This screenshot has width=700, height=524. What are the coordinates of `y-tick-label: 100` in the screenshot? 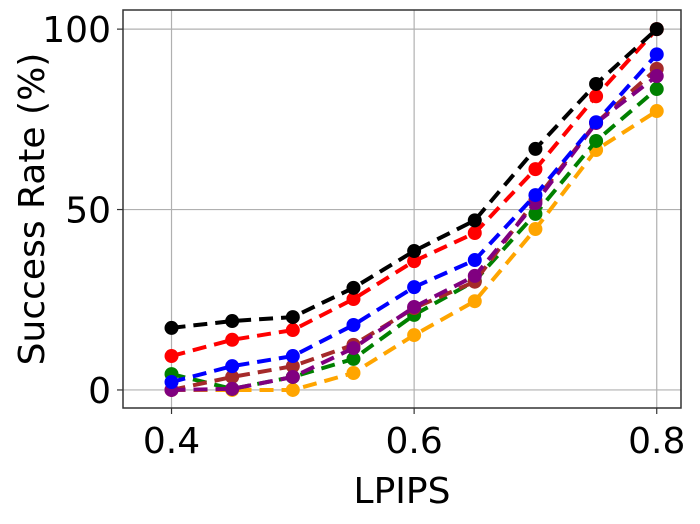 It's located at (76, 30).